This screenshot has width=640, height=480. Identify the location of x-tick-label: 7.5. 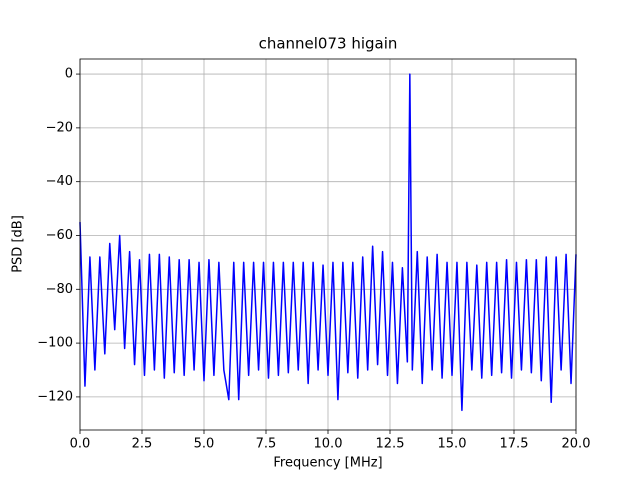
(266, 444).